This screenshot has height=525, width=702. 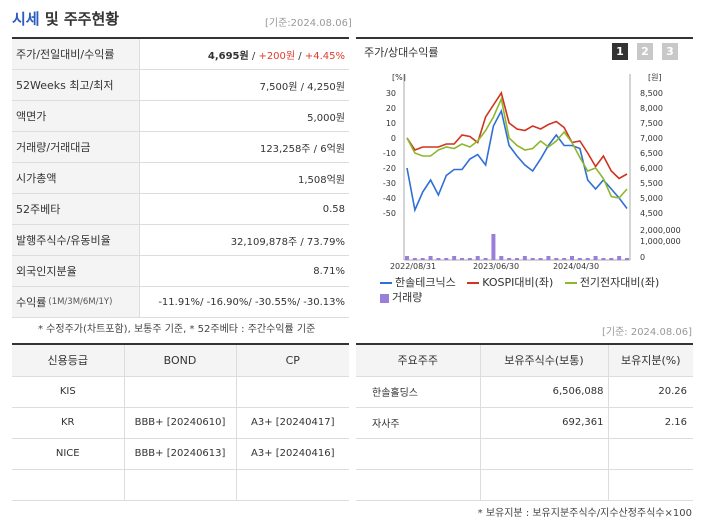 I want to click on right-tick: 8,500, so click(x=651, y=93).